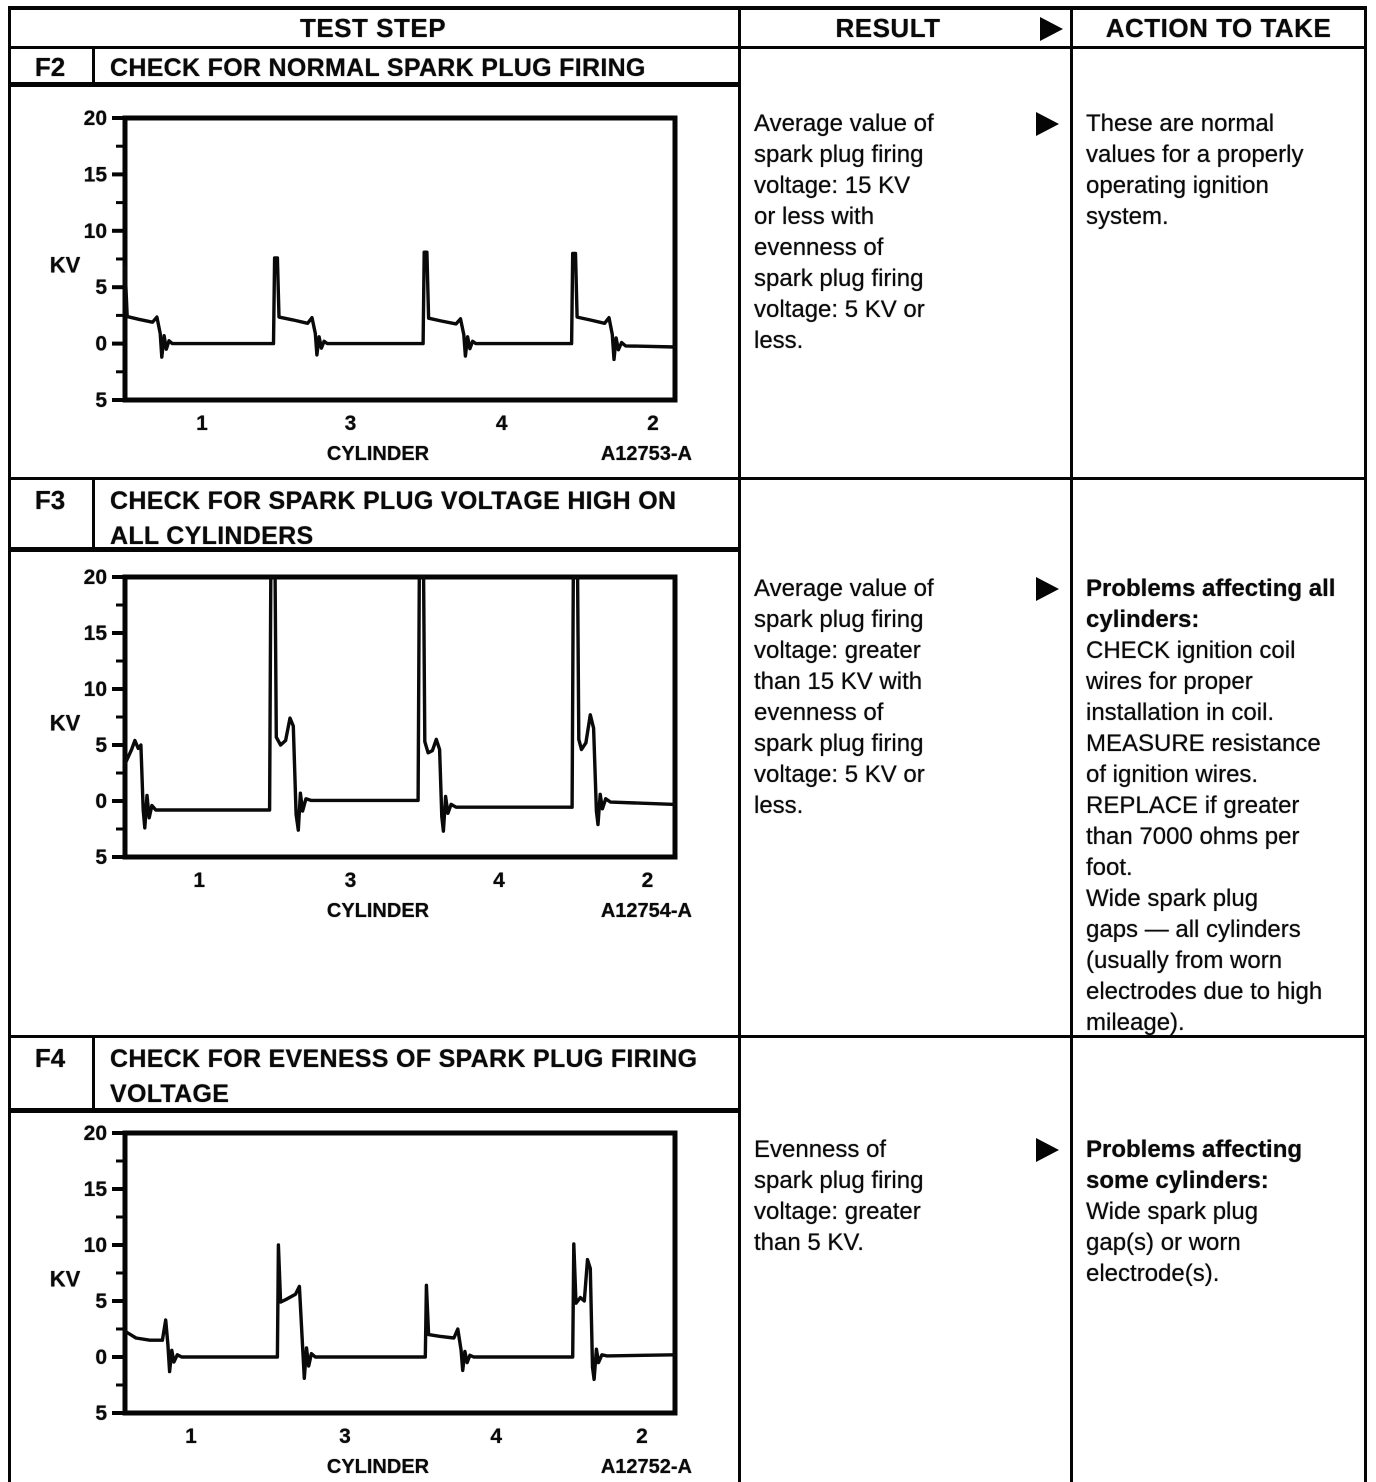 The width and height of the screenshot is (1376, 1482). What do you see at coordinates (1047, 124) in the screenshot?
I see `result-arrow-f2-icon` at bounding box center [1047, 124].